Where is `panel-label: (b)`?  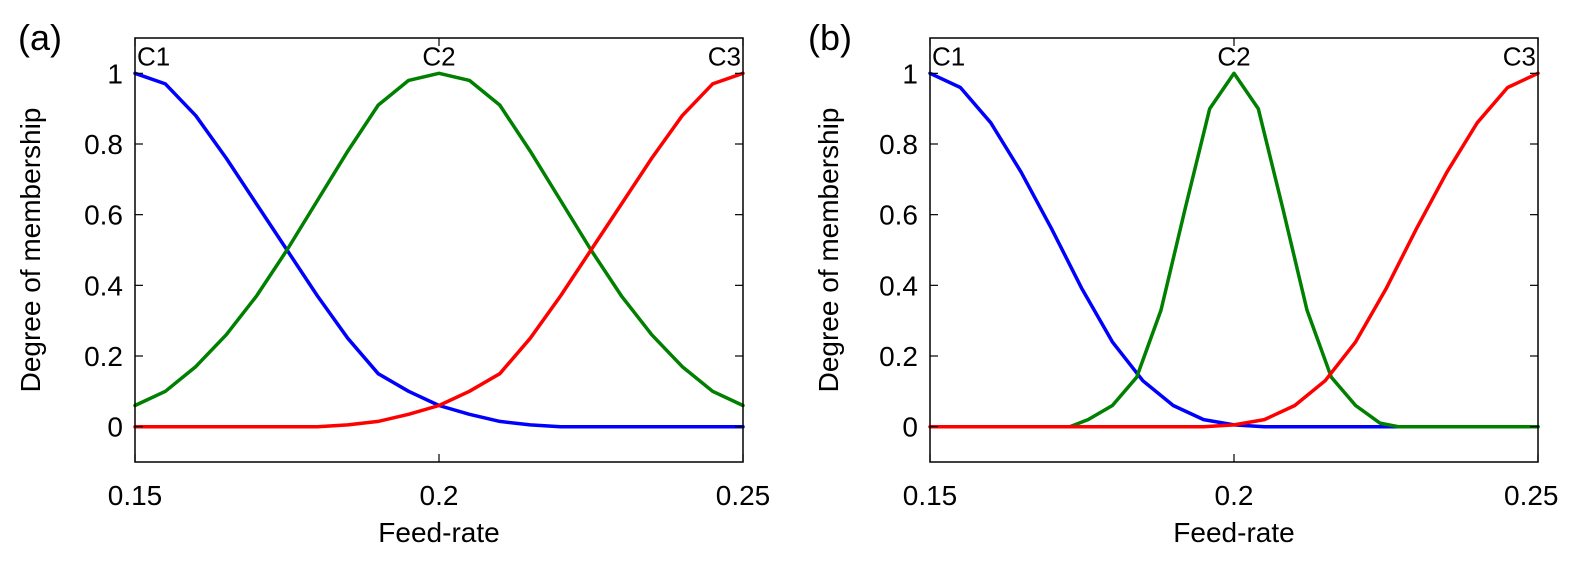 panel-label: (b) is located at coordinates (830, 37).